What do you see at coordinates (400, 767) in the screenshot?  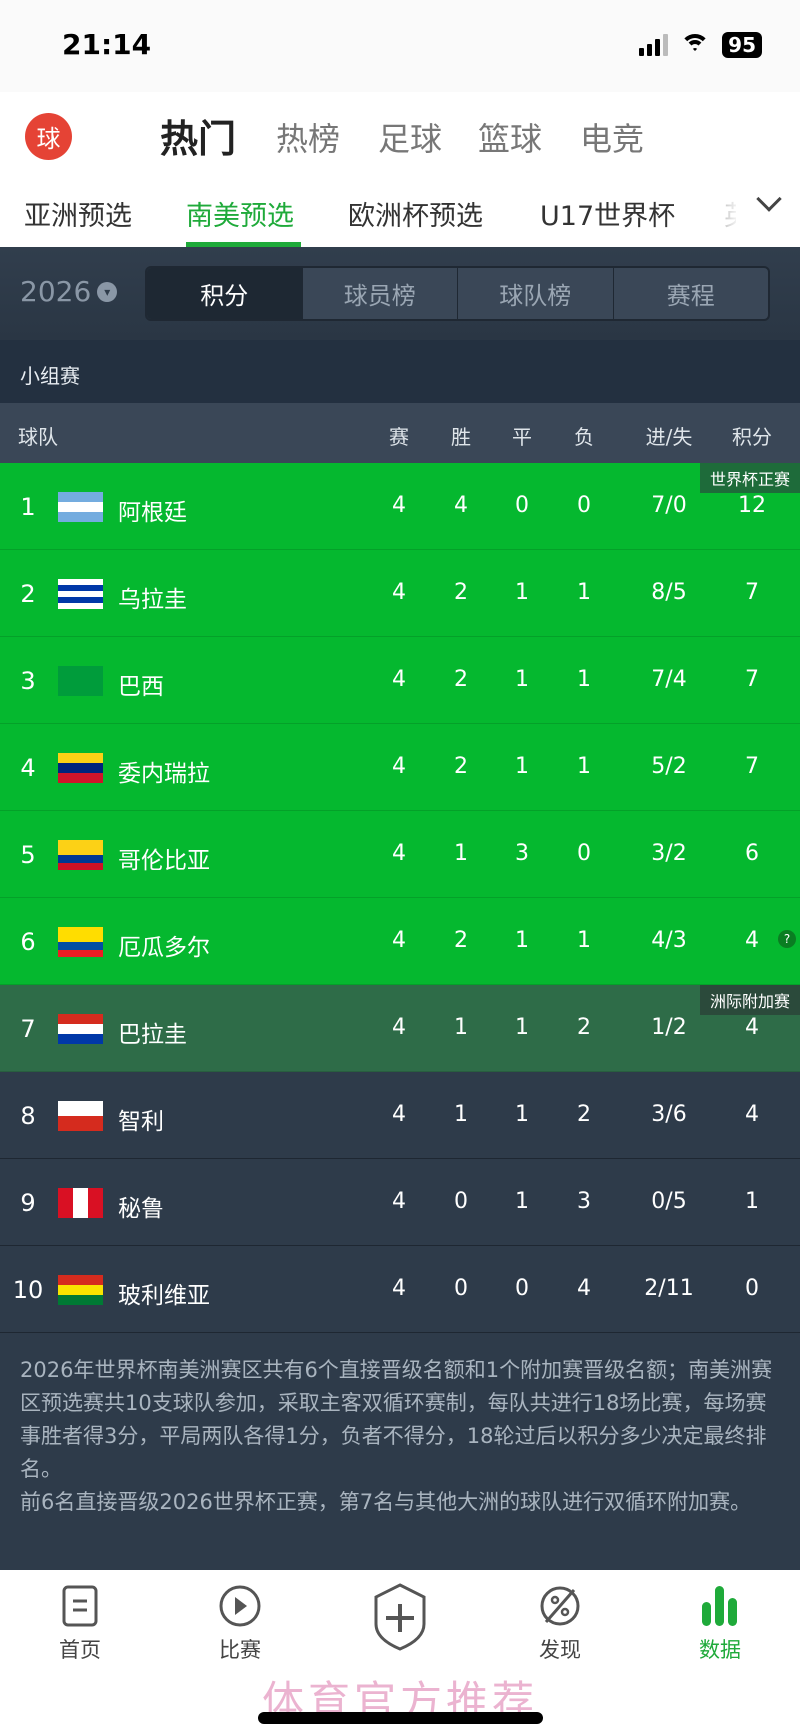 I see `table-row: 4 委内瑞拉 4 2 1 1 5/2 7` at bounding box center [400, 767].